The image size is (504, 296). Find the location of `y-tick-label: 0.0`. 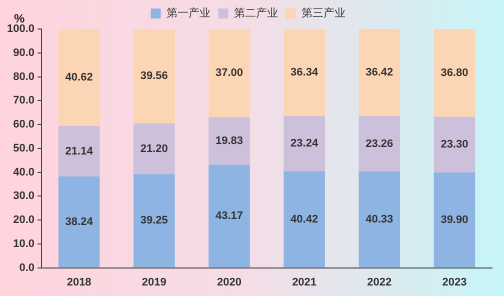

y-tick-label: 0.0 is located at coordinates (27, 268).